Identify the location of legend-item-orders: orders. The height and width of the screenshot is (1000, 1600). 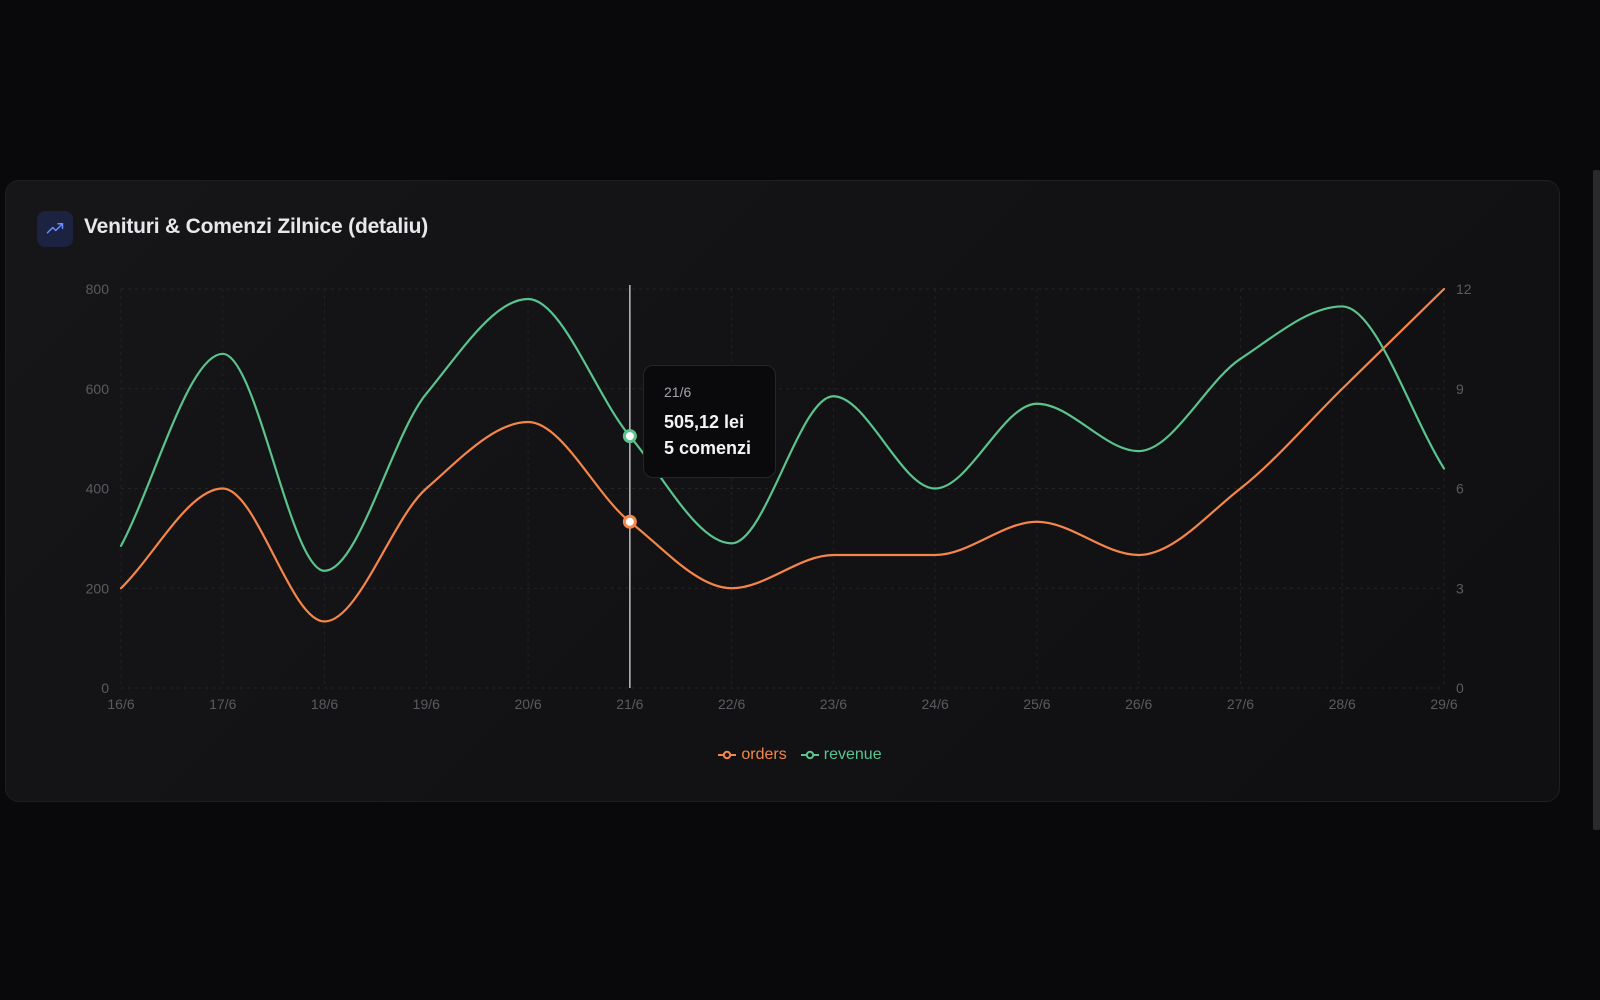
(752, 755).